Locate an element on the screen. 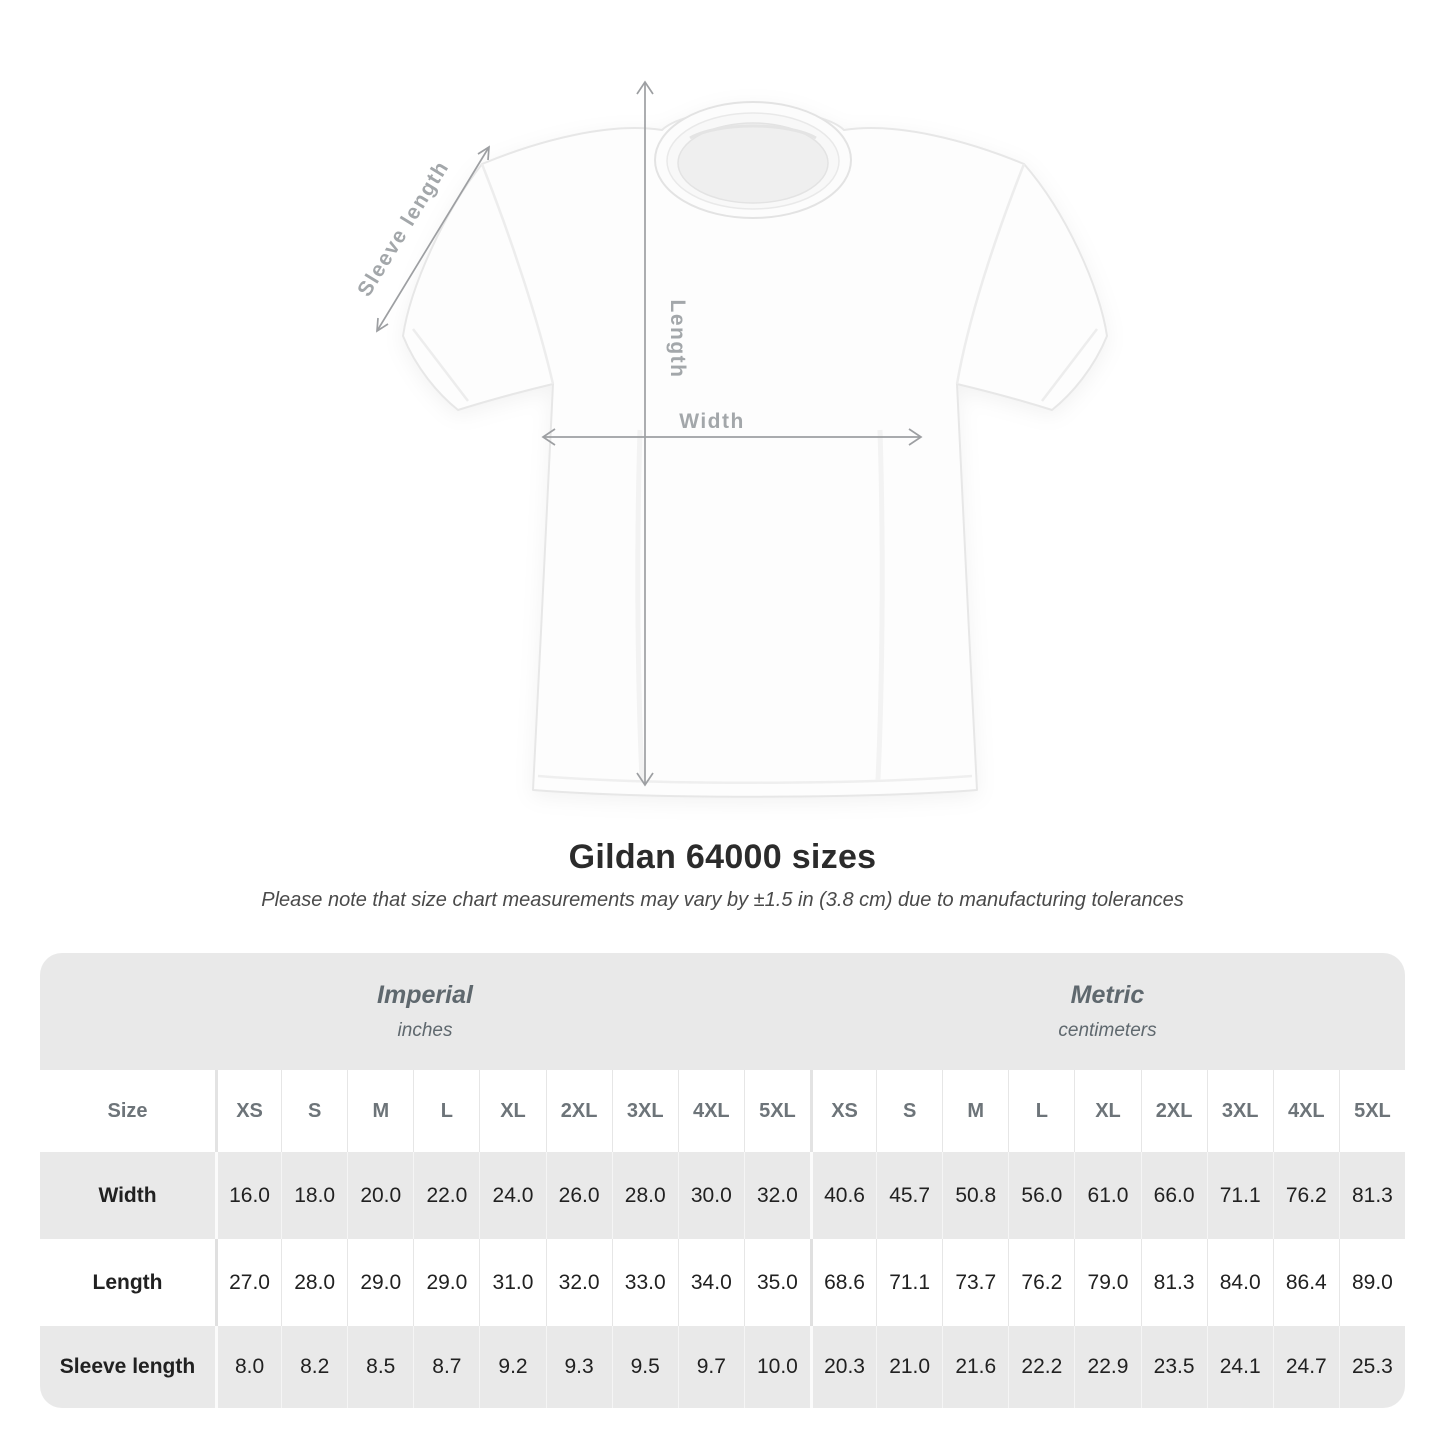 The image size is (1445, 1445). size-header-imperial-3xl: 3XL is located at coordinates (644, 1111).